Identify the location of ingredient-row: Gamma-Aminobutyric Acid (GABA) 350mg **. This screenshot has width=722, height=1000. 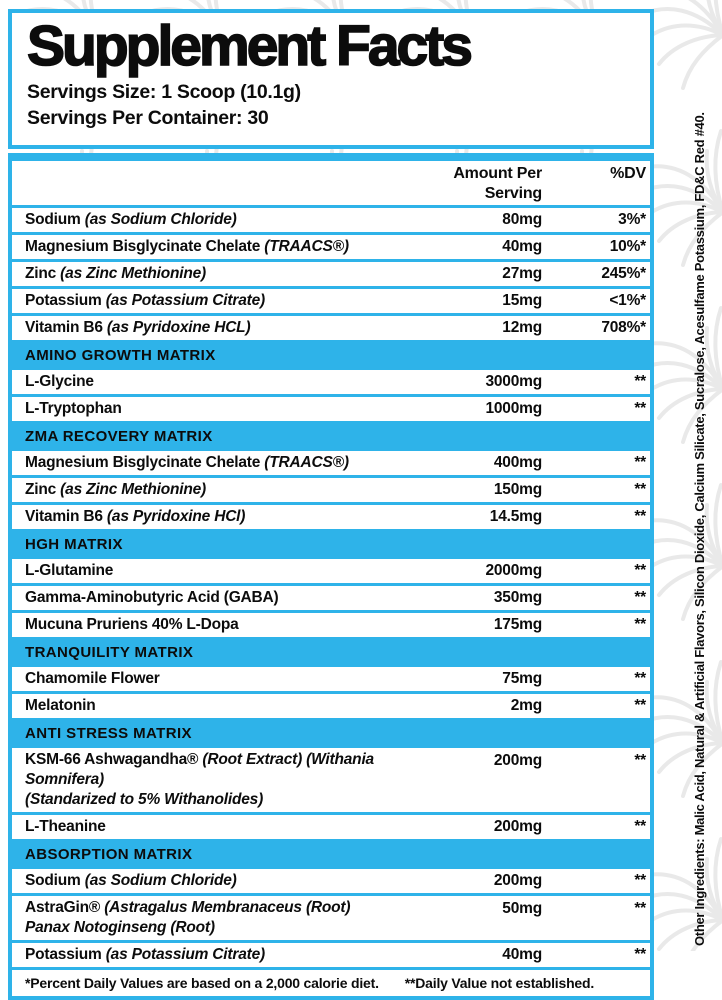
(331, 598).